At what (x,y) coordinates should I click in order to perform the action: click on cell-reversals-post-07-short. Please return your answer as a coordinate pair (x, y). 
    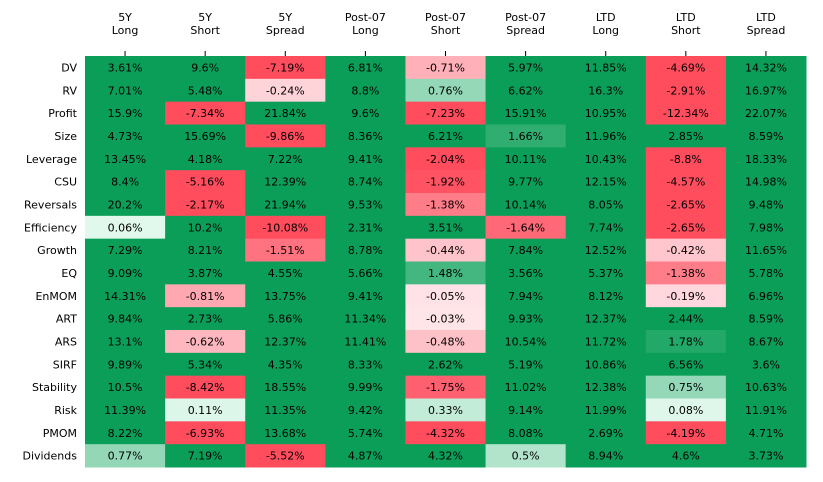
    Looking at the image, I should click on (446, 205).